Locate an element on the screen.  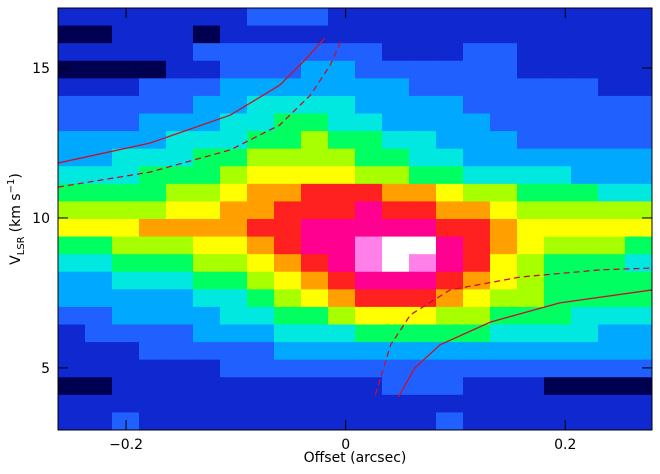
y-tick-label: 15 is located at coordinates (41, 69).